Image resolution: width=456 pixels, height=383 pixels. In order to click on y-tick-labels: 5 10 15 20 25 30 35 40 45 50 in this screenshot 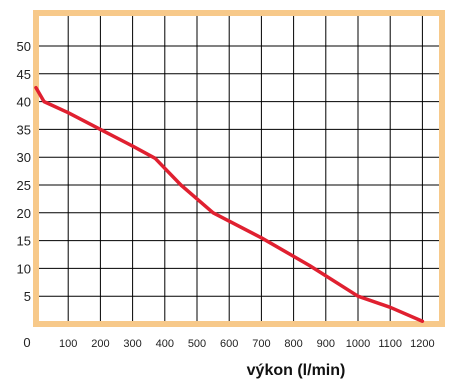, I will do `click(24, 171)`.